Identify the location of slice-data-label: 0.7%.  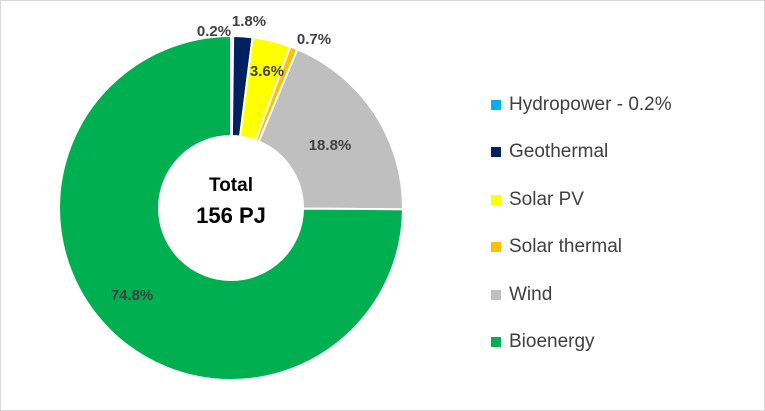
(314, 39).